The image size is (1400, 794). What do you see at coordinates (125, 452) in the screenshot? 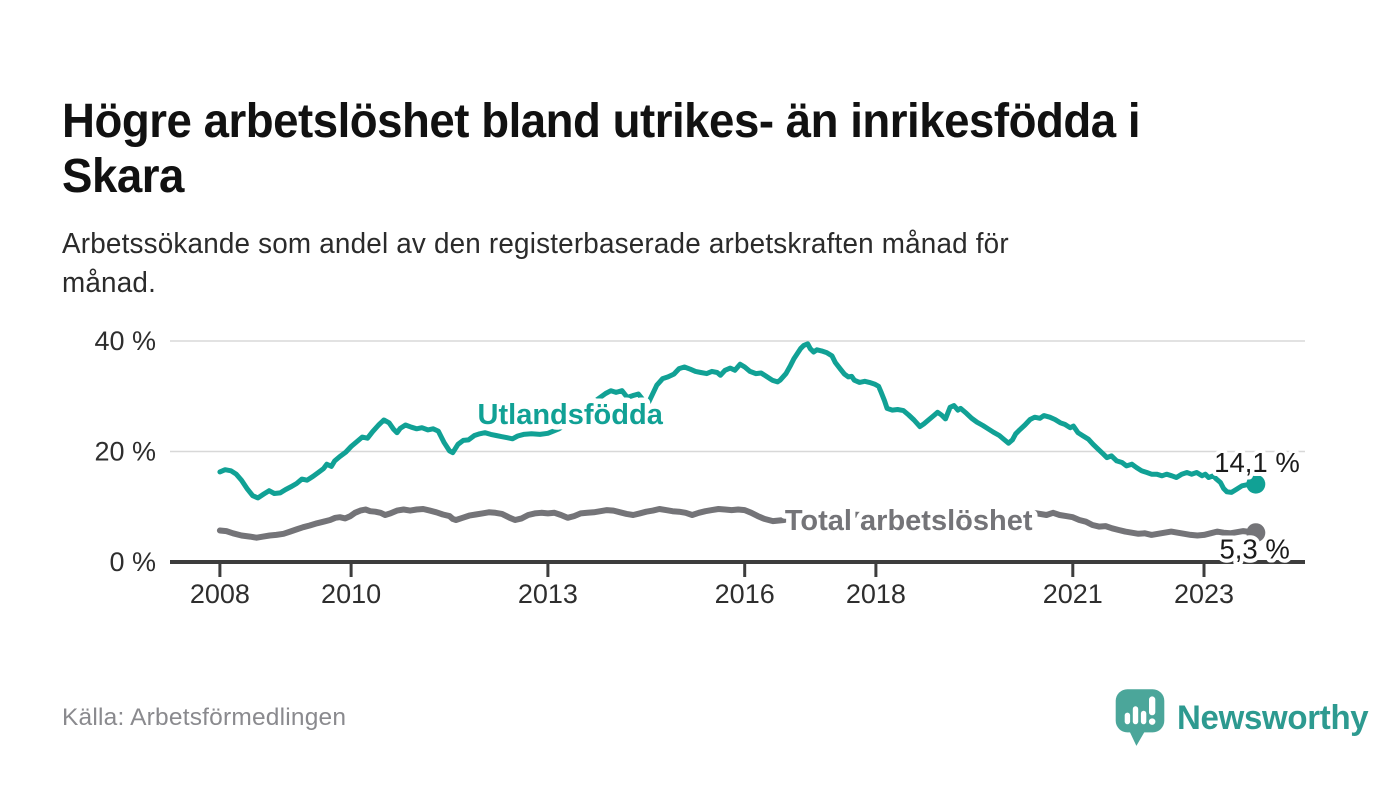
I see `y-tick-label: 20 %` at bounding box center [125, 452].